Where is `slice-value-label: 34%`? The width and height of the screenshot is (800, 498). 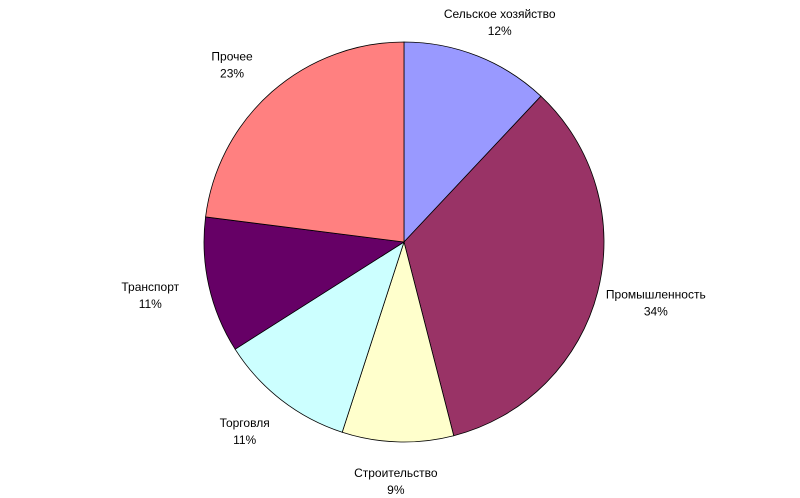
slice-value-label: 34% is located at coordinates (656, 311).